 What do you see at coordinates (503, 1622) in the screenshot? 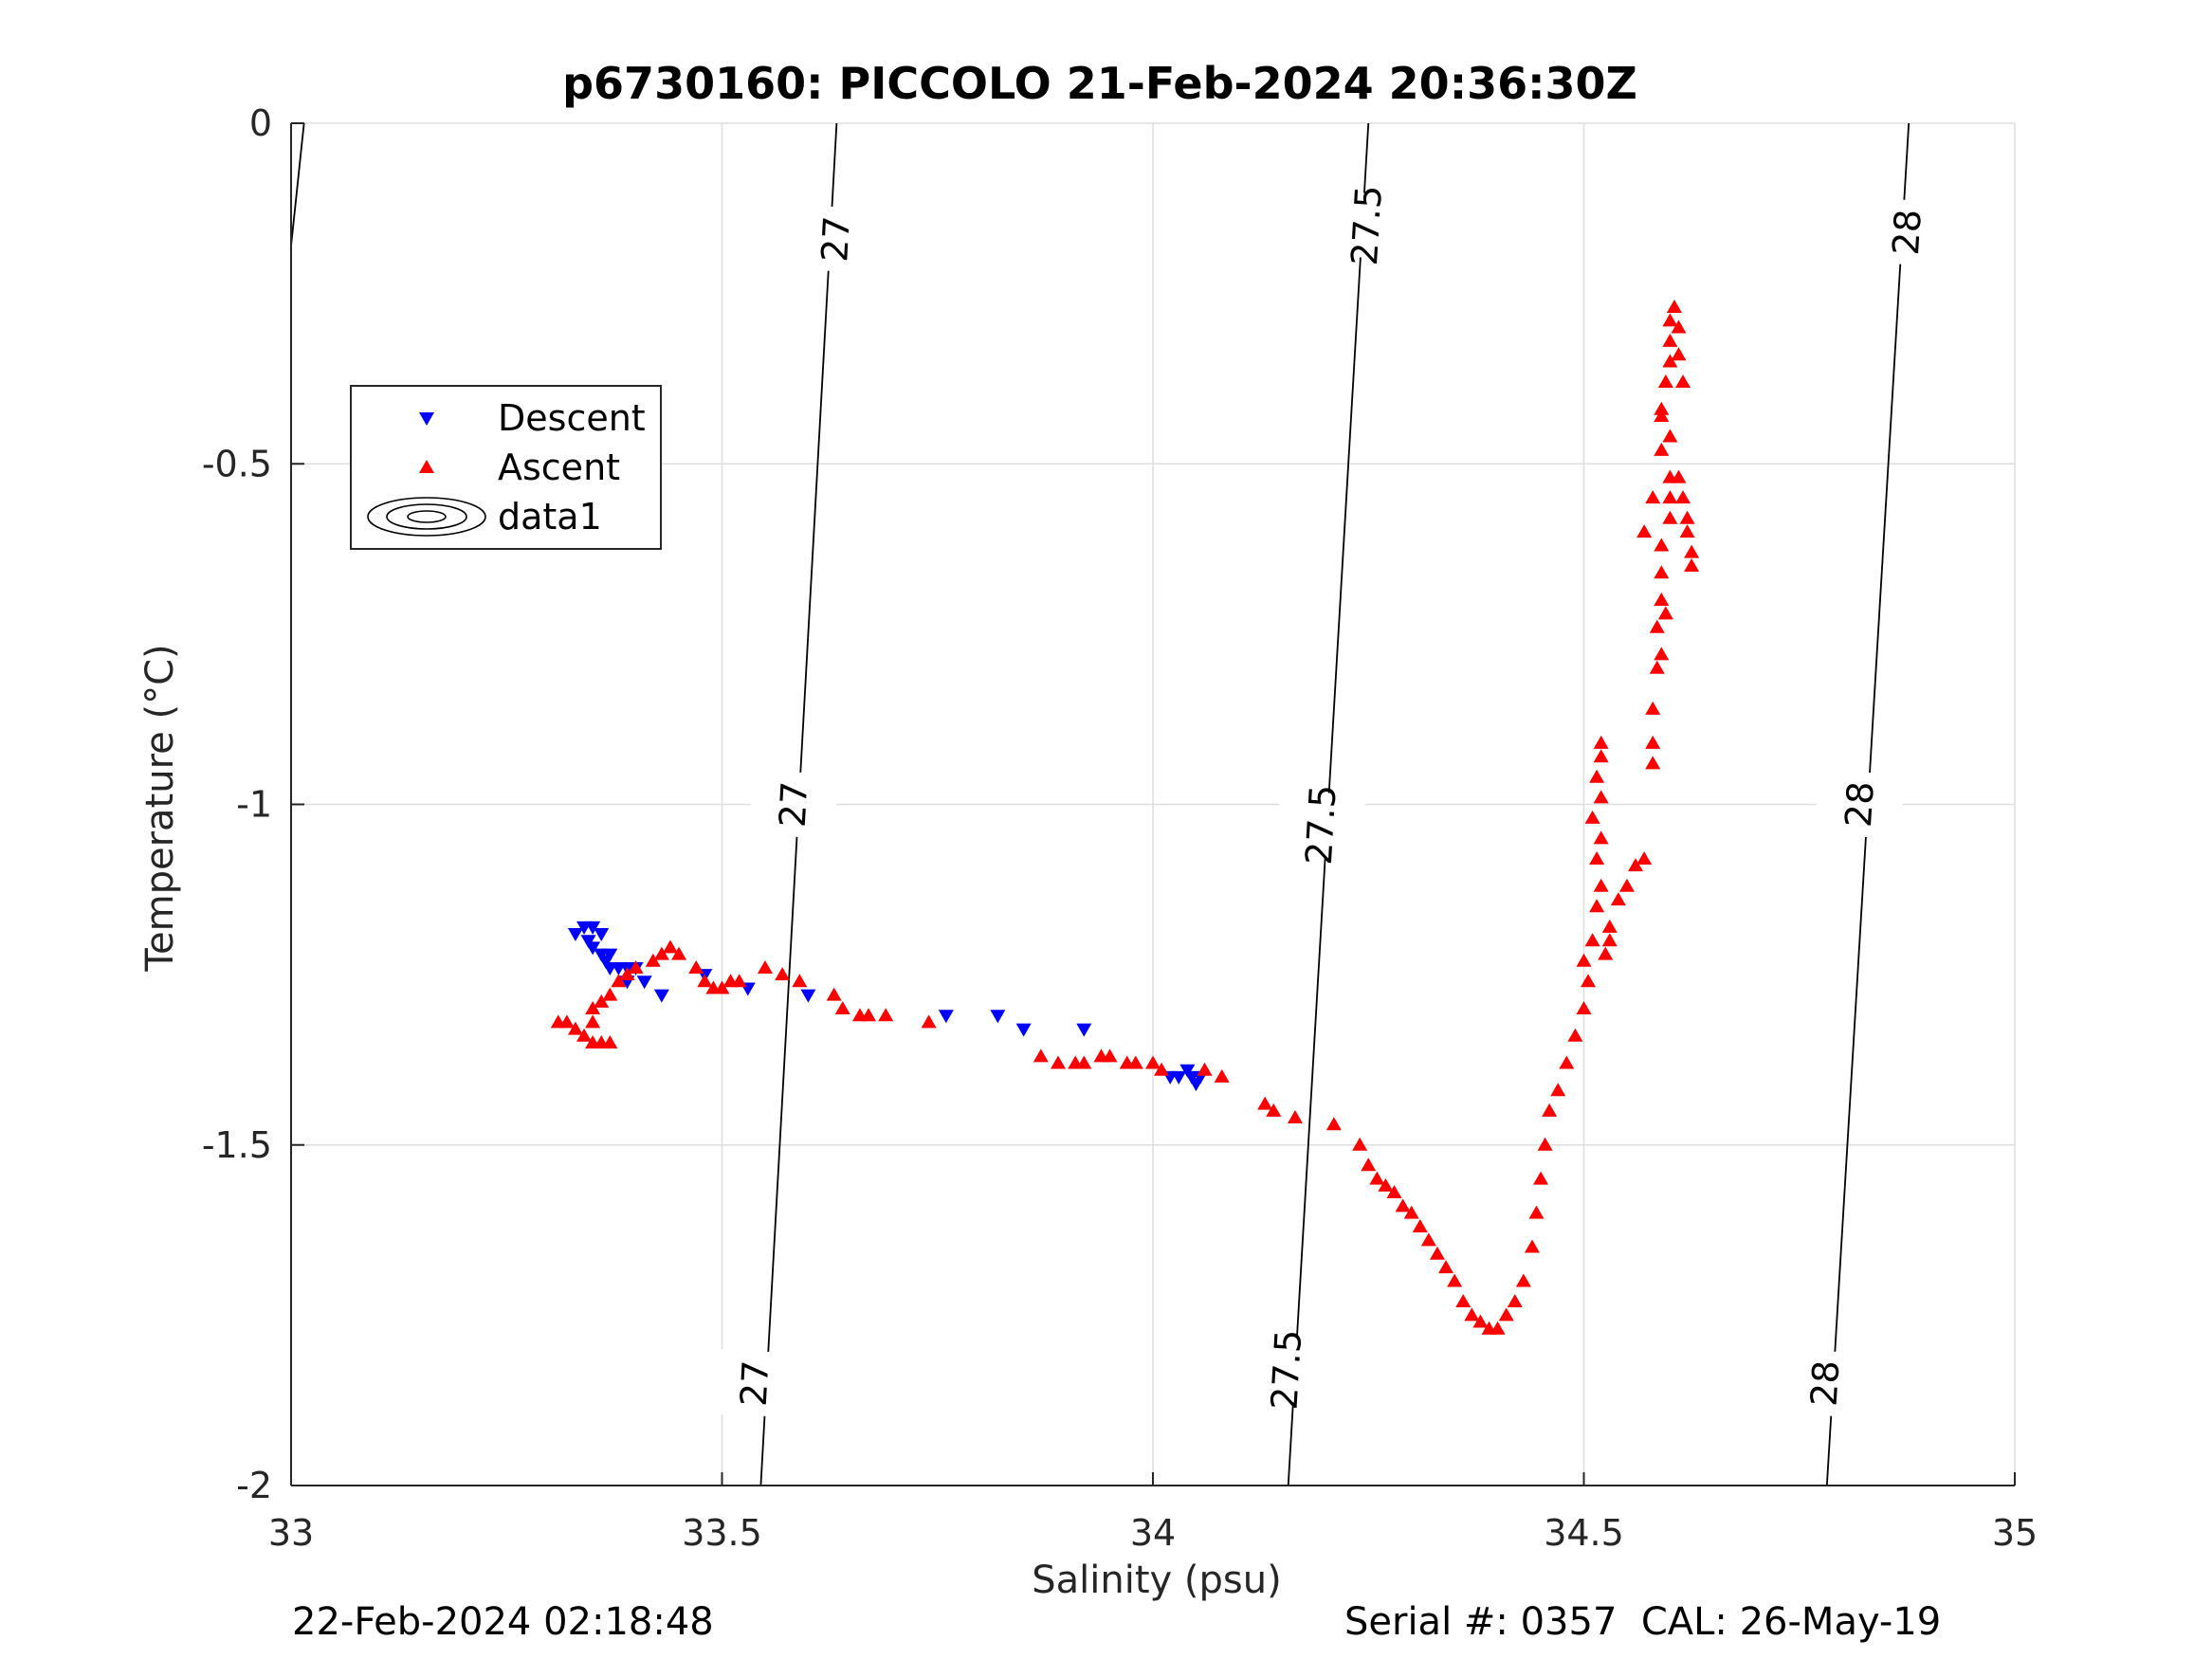
I see `footer-timestamp: 22-Feb-2024 02:18:48` at bounding box center [503, 1622].